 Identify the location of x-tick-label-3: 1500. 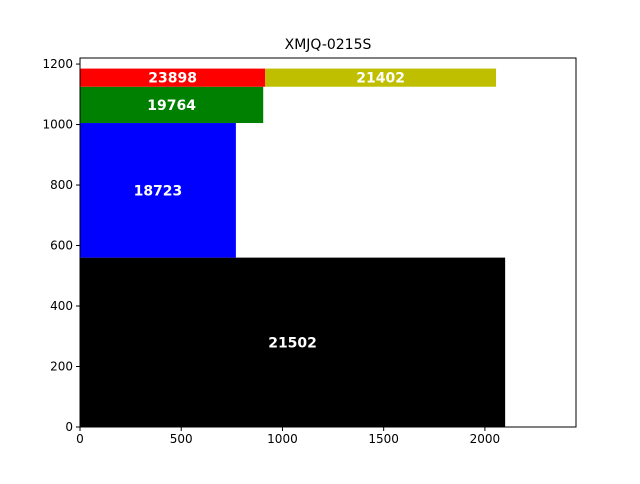
(383, 439).